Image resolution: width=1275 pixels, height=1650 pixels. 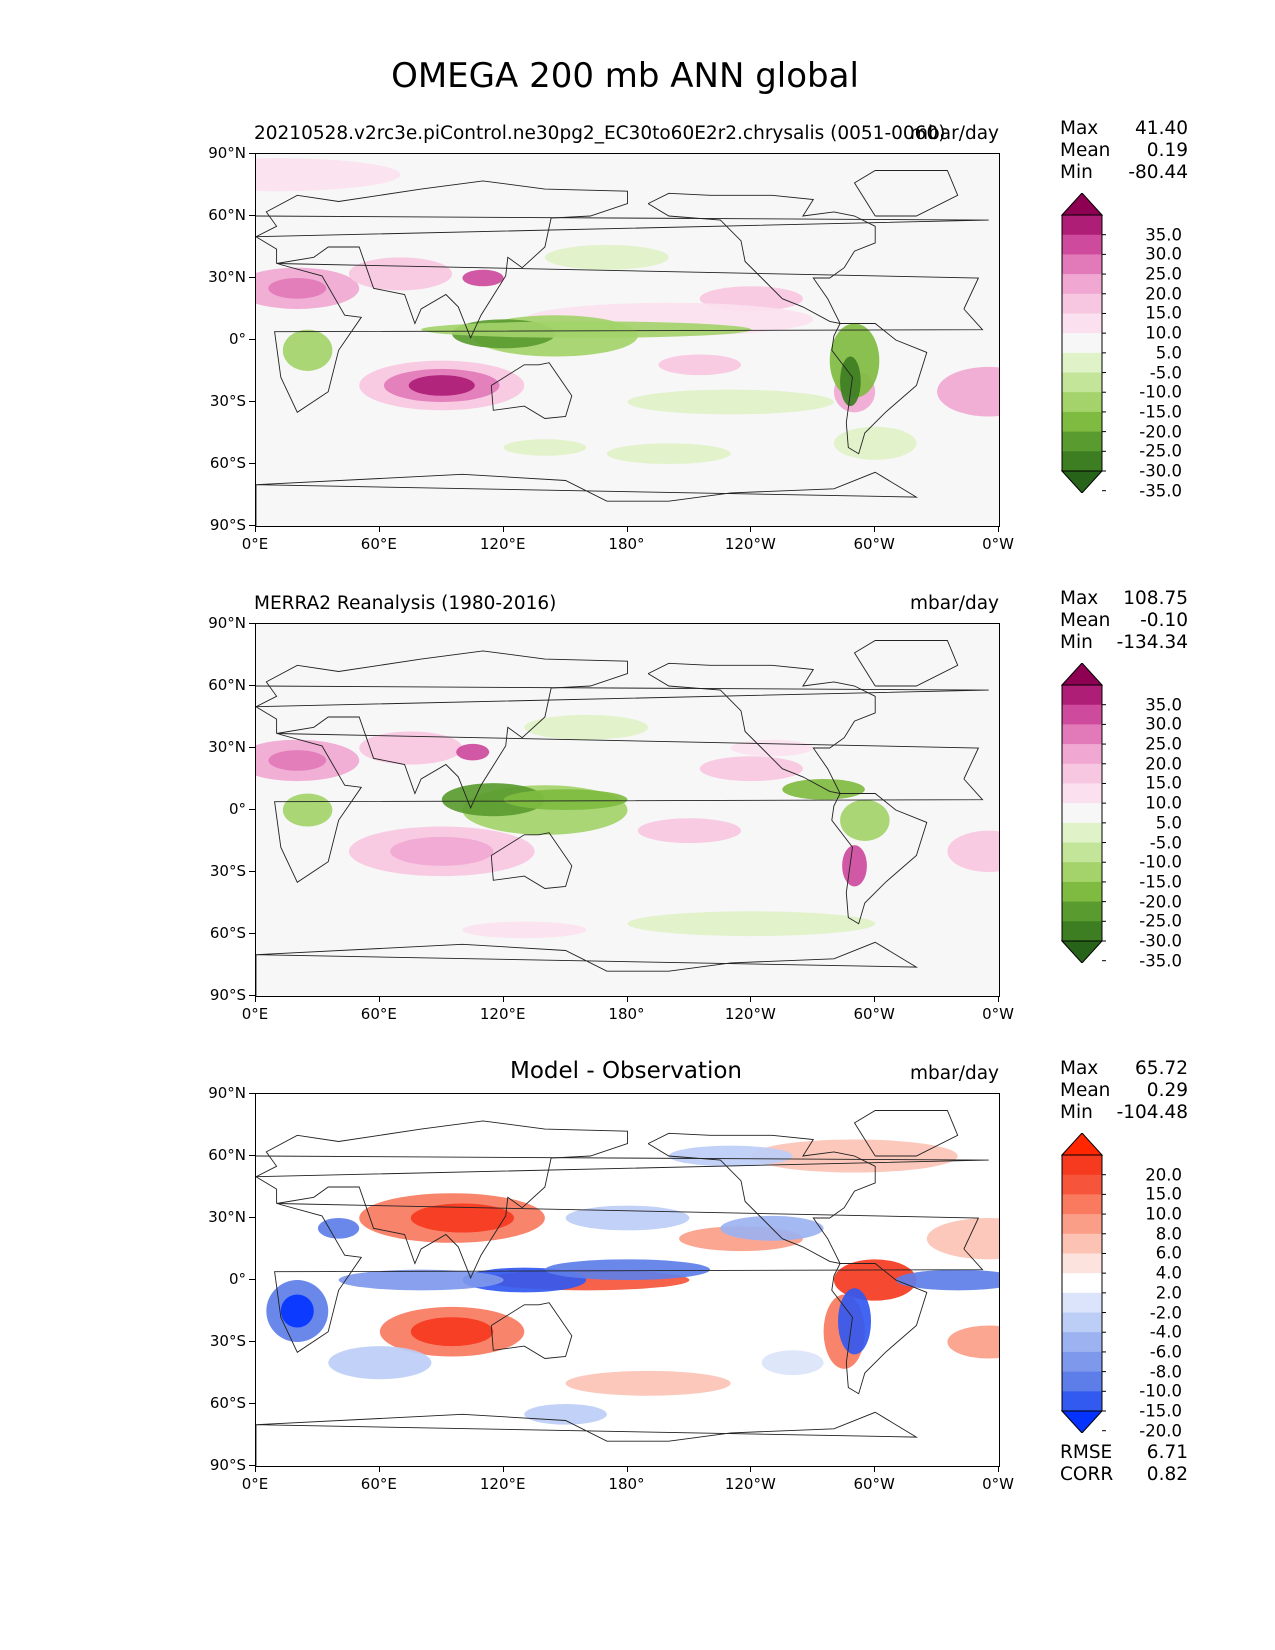 I want to click on lat-tick-label: 30°N, so click(x=227, y=1217).